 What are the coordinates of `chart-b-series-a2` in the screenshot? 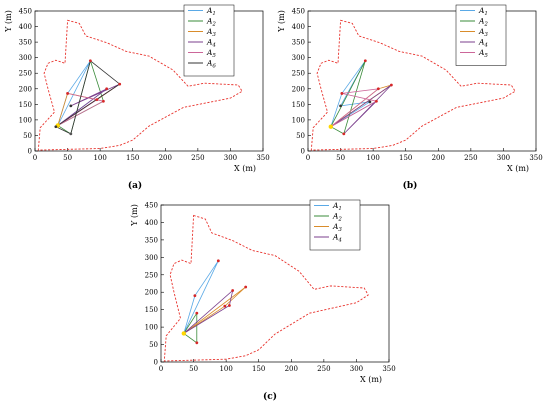 It's located at (348, 97).